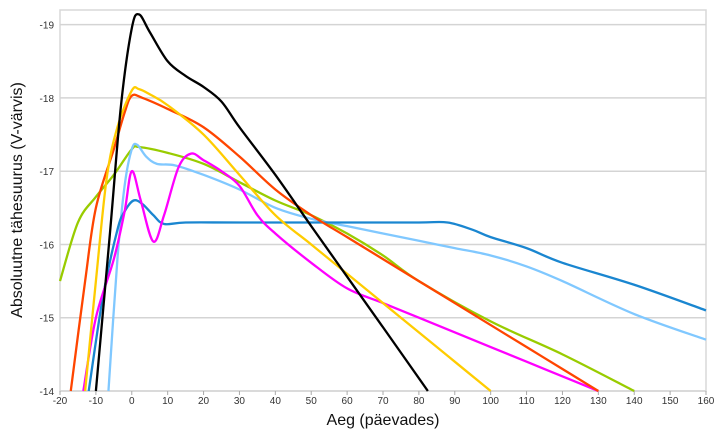  I want to click on x-tick-label: 70, so click(383, 401).